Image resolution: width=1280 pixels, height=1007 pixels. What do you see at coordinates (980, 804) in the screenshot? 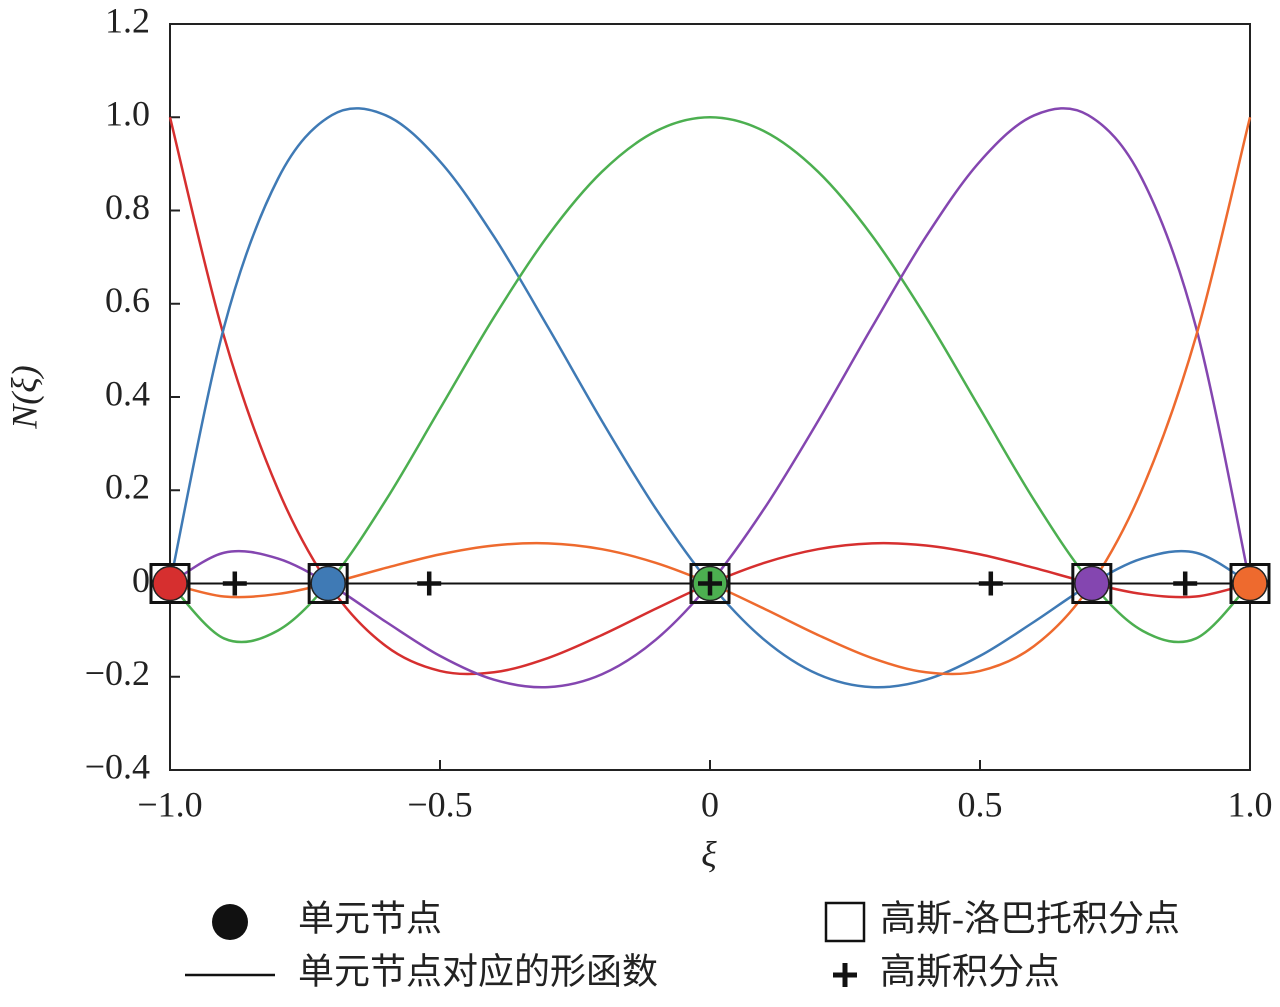
I see `x-tick-label: 0.5` at bounding box center [980, 804].